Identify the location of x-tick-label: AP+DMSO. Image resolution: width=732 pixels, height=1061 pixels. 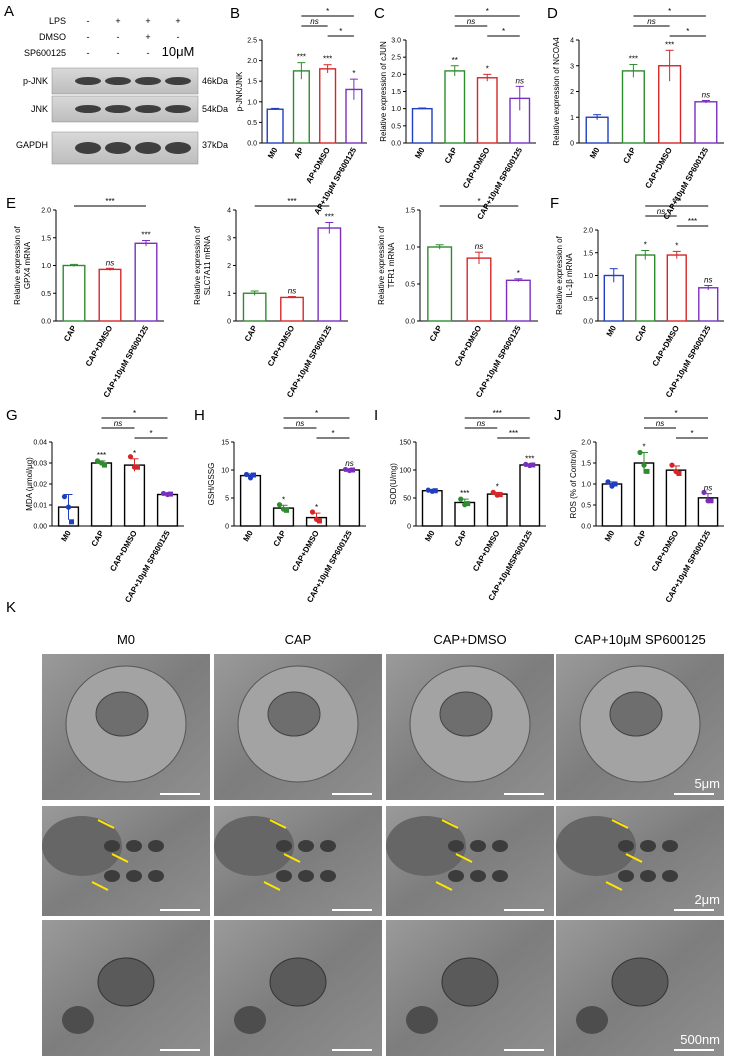
(318, 165).